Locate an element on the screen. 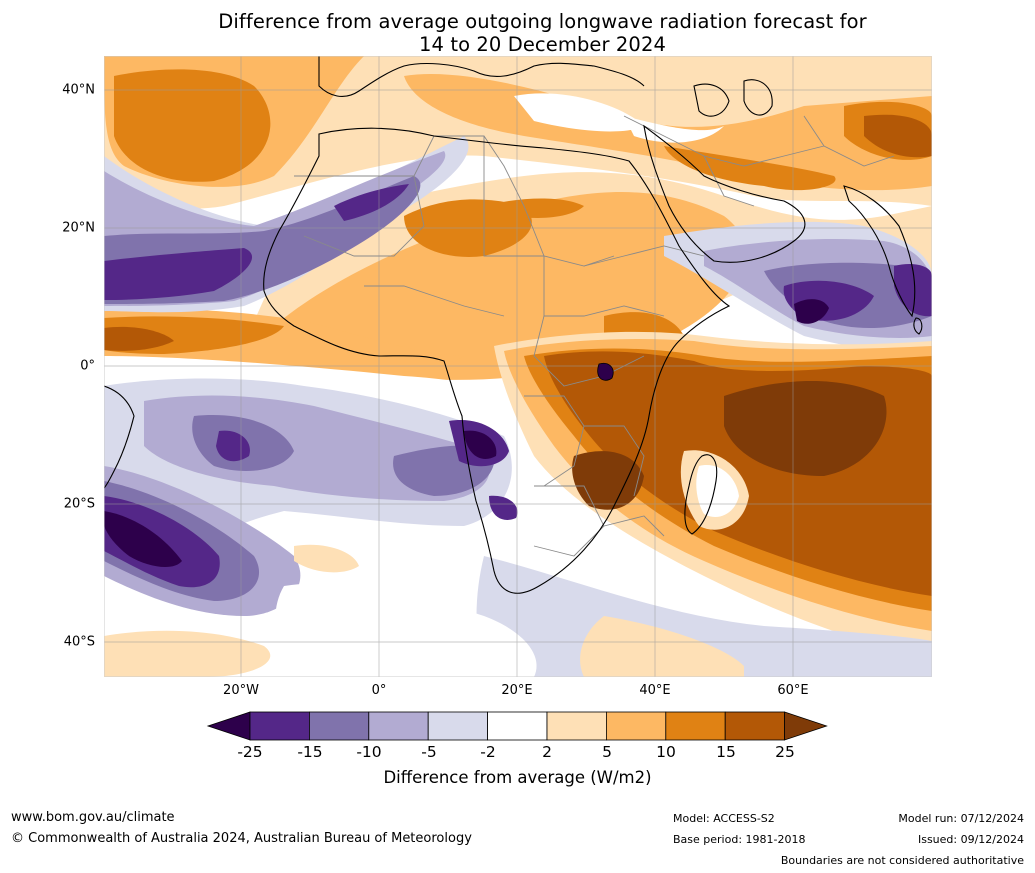 The height and width of the screenshot is (873, 1035). contour-sw-deepest is located at coordinates (143, 539).